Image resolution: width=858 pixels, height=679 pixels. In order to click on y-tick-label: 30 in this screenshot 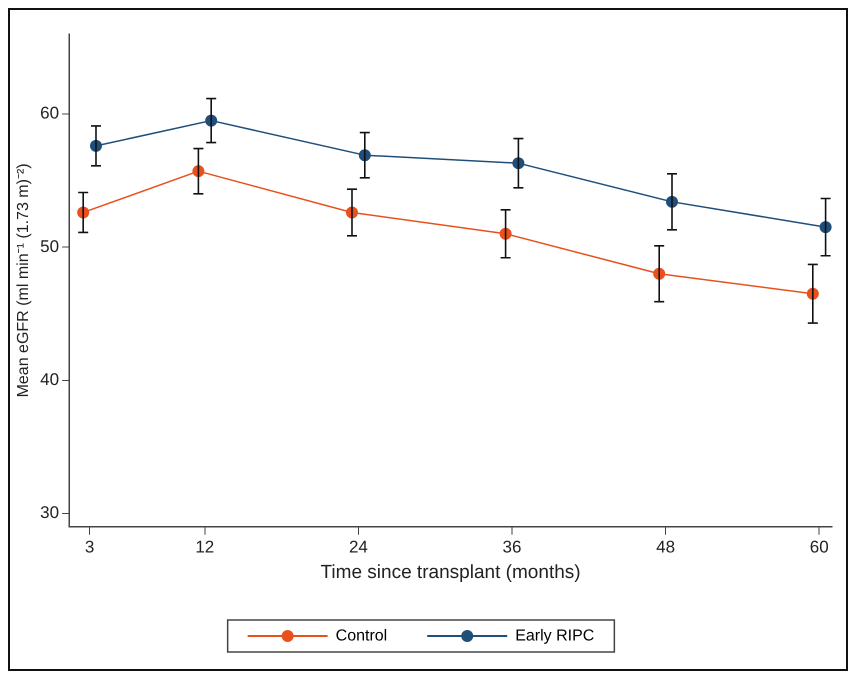, I will do `click(50, 512)`.